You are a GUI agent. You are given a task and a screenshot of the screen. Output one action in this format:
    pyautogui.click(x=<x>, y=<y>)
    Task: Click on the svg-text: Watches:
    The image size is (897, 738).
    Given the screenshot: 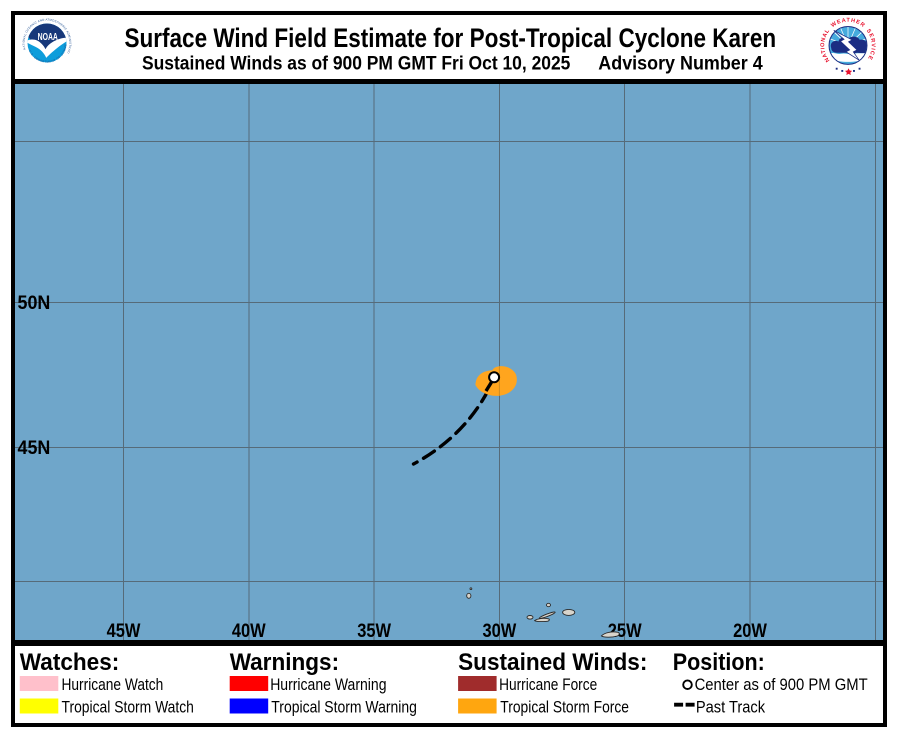 What is the action you would take?
    pyautogui.click(x=70, y=662)
    